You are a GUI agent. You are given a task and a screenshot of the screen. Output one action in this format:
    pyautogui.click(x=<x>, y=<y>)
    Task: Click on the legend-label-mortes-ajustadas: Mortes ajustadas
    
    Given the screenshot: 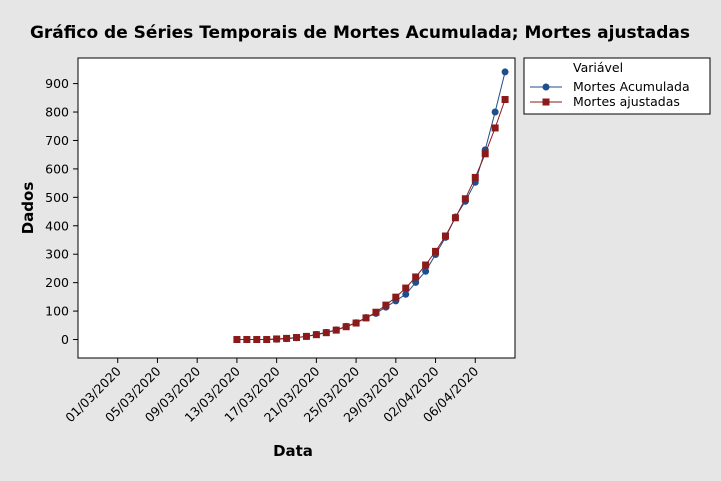 What is the action you would take?
    pyautogui.click(x=626, y=101)
    